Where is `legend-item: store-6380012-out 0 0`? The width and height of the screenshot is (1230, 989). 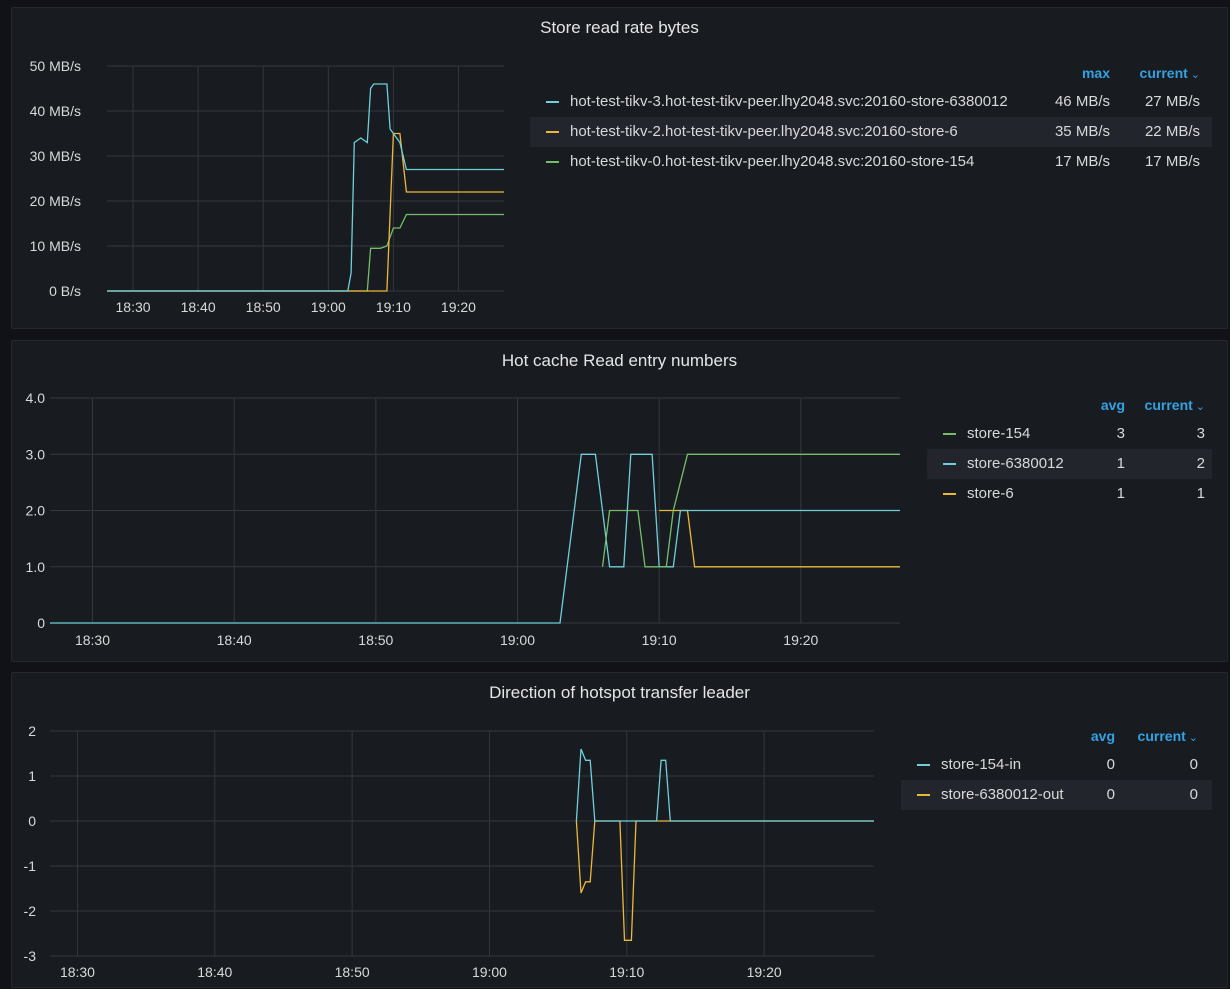 legend-item: store-6380012-out 0 0 is located at coordinates (1056, 795).